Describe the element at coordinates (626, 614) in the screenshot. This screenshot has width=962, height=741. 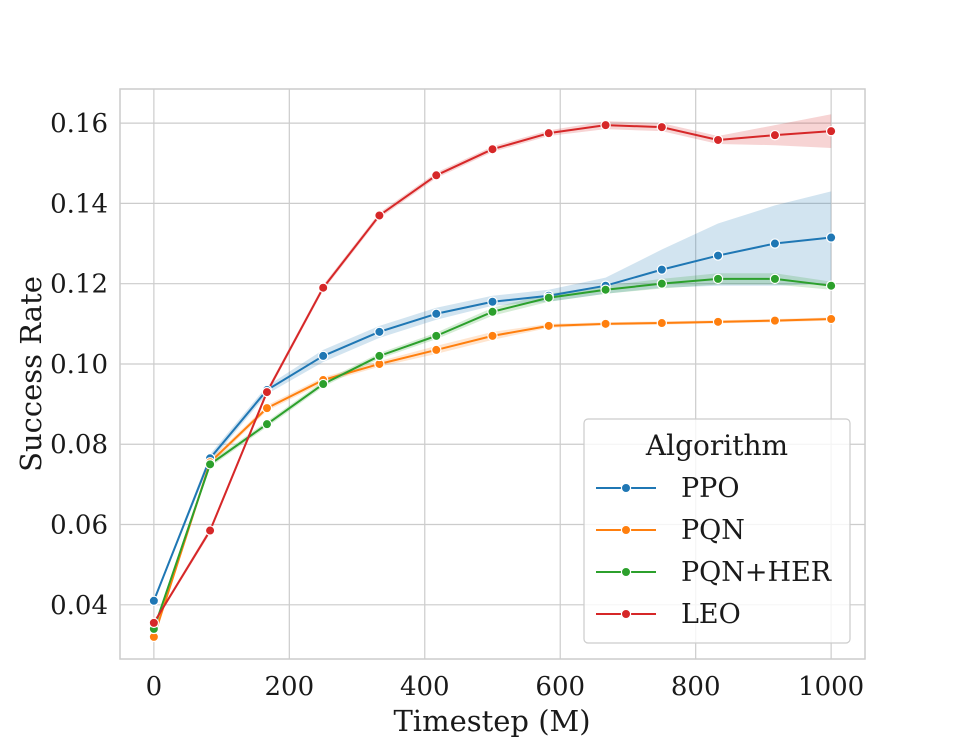
I see `legend-marker-leo` at that location.